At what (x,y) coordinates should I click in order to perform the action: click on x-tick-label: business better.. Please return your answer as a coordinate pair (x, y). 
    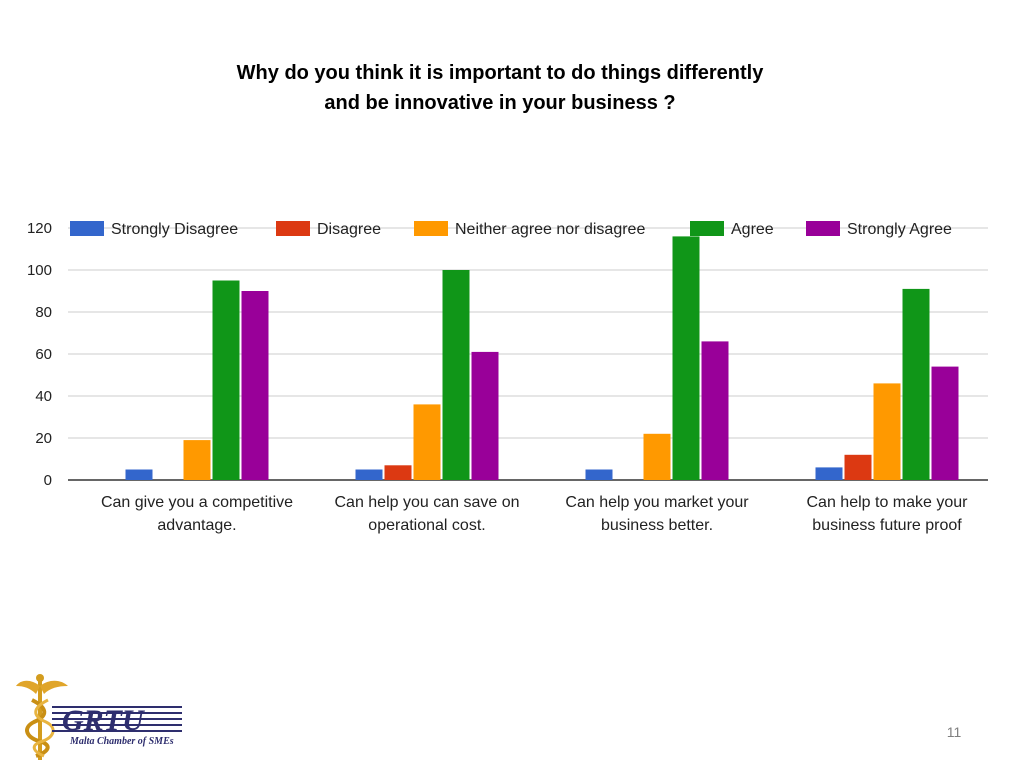
    Looking at the image, I should click on (657, 525).